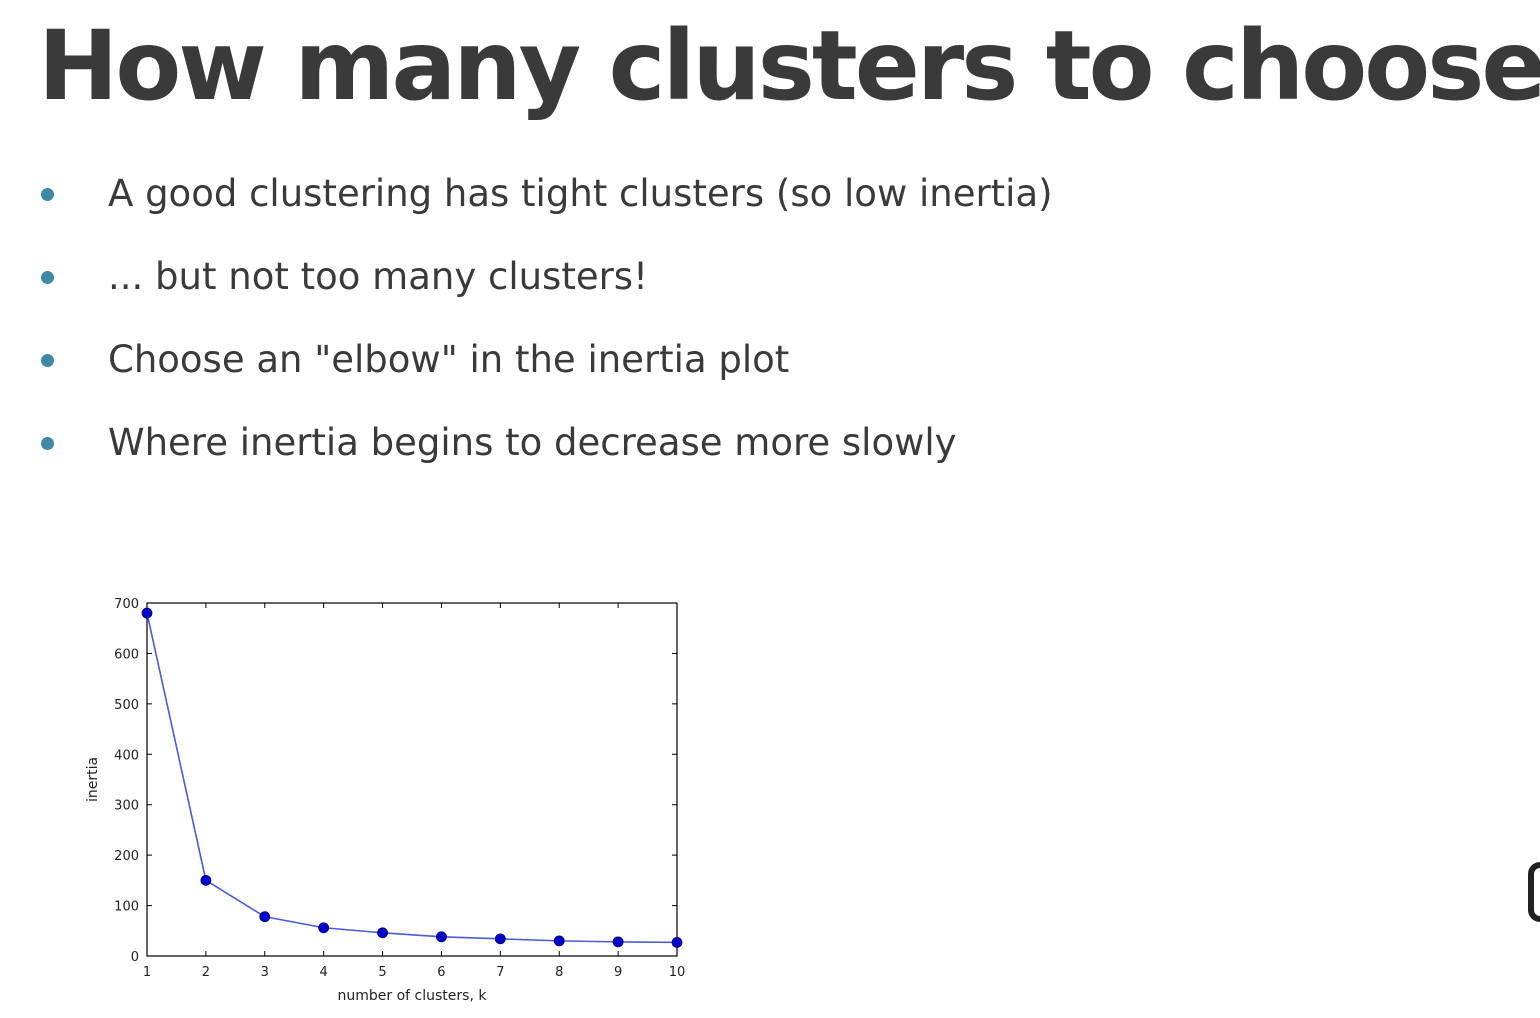 The image size is (1540, 1018). What do you see at coordinates (441, 972) in the screenshot?
I see `x-tick-label: 6` at bounding box center [441, 972].